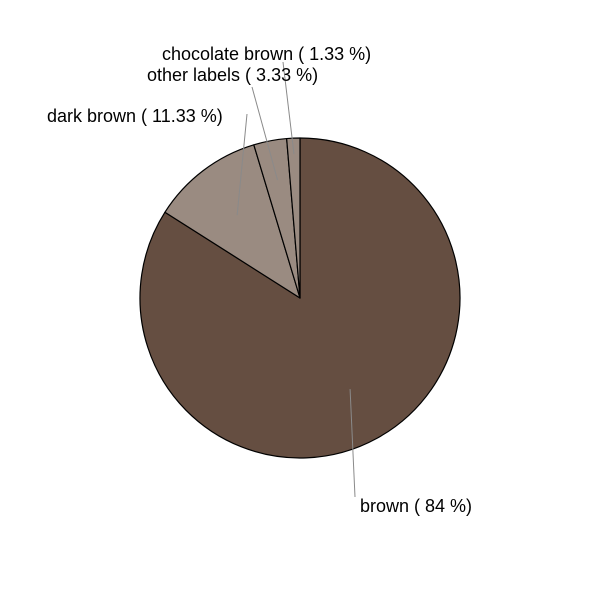 The image size is (600, 600). I want to click on slice-label-chocolate-brown: chocolate brown ( 1.33 %), so click(266, 54).